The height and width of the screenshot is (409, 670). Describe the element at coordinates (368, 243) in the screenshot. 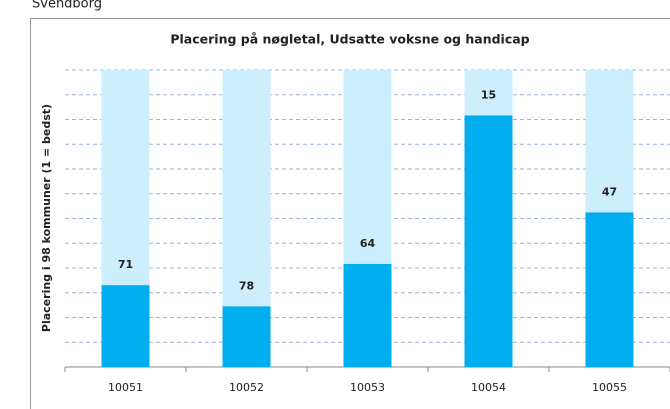

I see `data-label: 64` at that location.